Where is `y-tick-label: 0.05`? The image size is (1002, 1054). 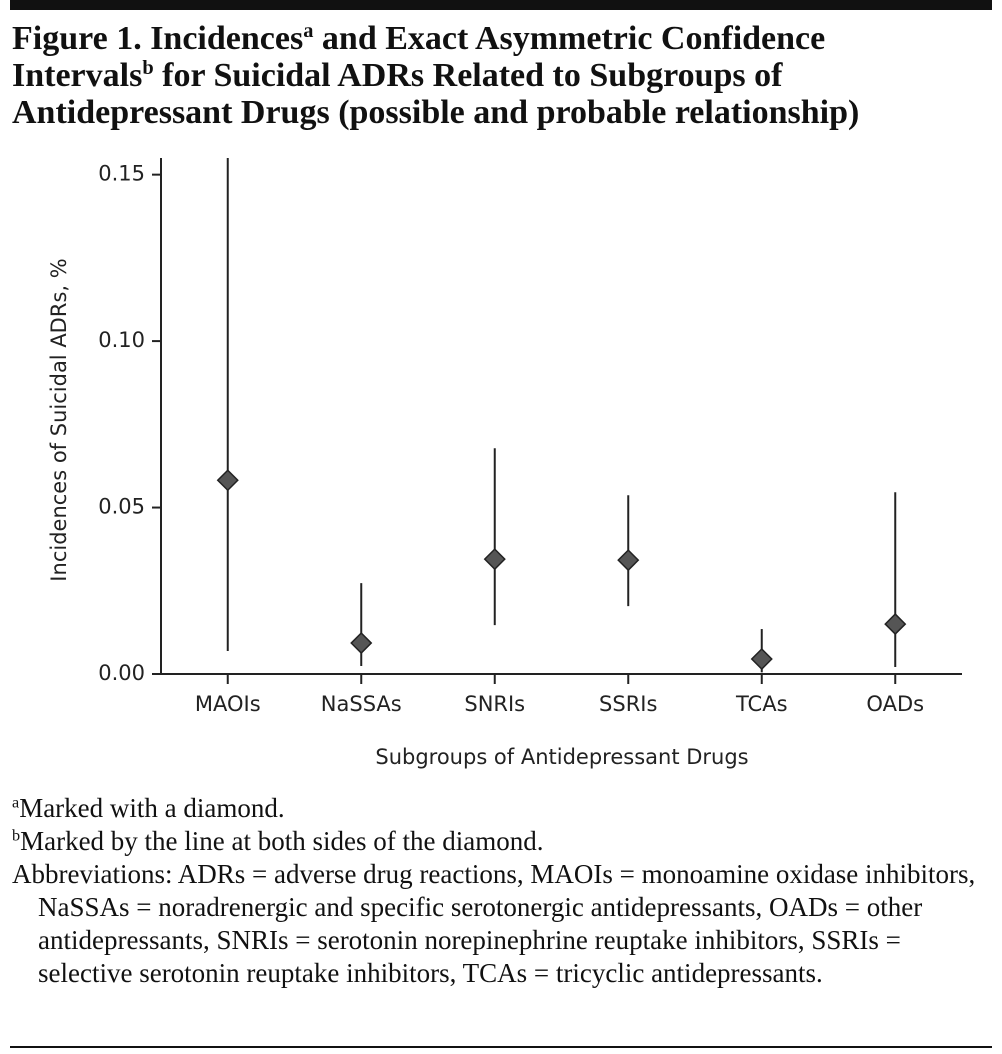 y-tick-label: 0.05 is located at coordinates (121, 507).